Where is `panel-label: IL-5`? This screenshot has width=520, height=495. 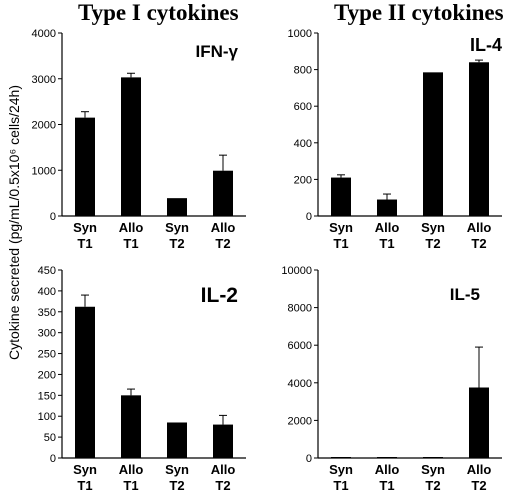
panel-label: IL-5 is located at coordinates (465, 294).